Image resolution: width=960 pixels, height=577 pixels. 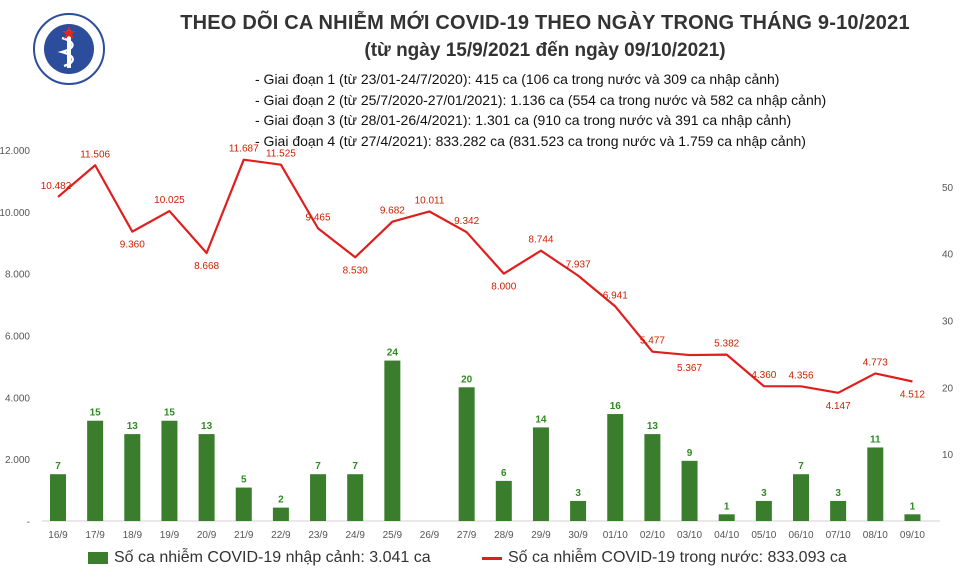 I want to click on imported-cases-value-label: 1, so click(x=913, y=506).